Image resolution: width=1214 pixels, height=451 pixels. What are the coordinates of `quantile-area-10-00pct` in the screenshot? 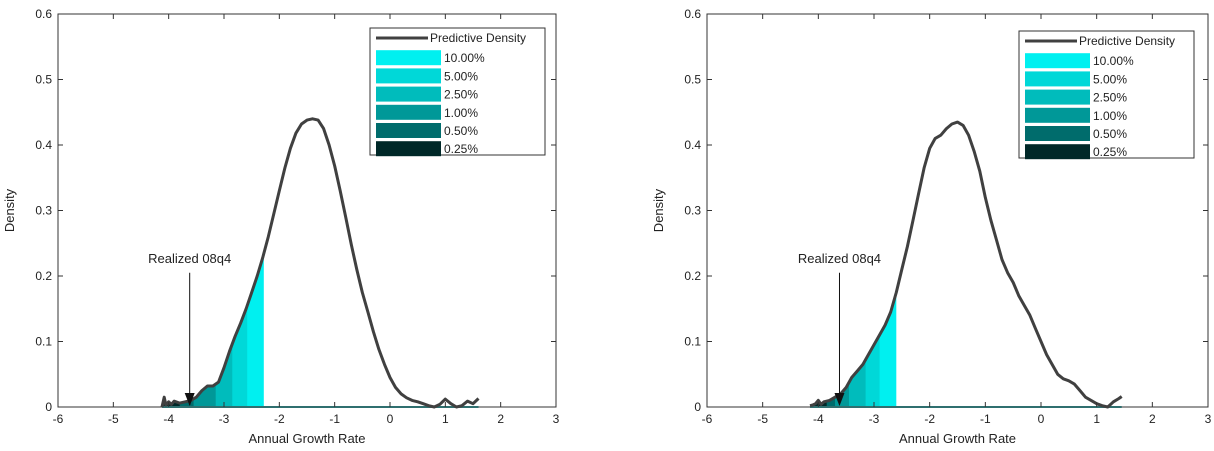 It's located at (213, 330).